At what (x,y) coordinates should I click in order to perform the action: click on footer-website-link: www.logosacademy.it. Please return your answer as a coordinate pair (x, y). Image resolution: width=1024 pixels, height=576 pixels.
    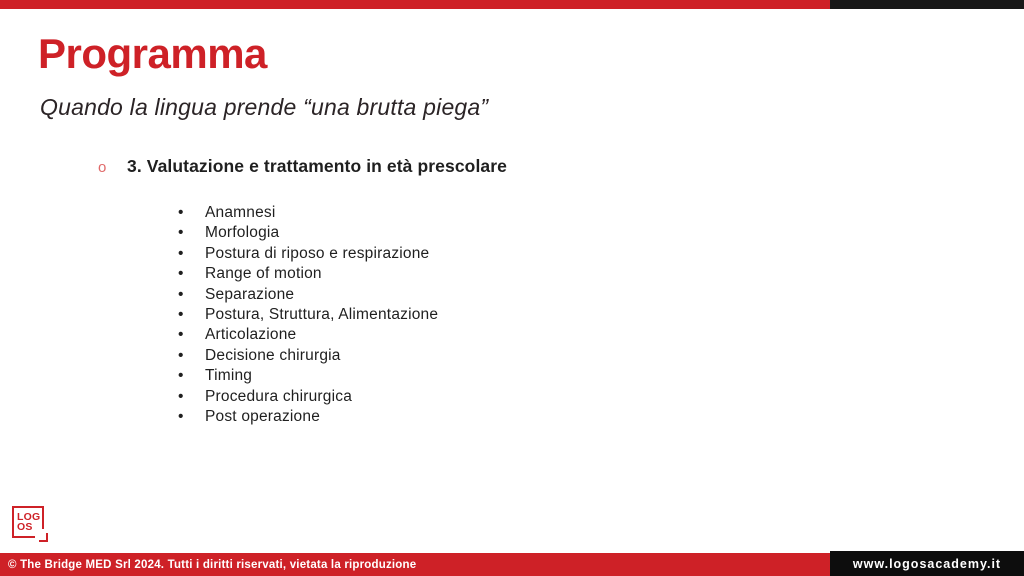
    Looking at the image, I should click on (927, 563).